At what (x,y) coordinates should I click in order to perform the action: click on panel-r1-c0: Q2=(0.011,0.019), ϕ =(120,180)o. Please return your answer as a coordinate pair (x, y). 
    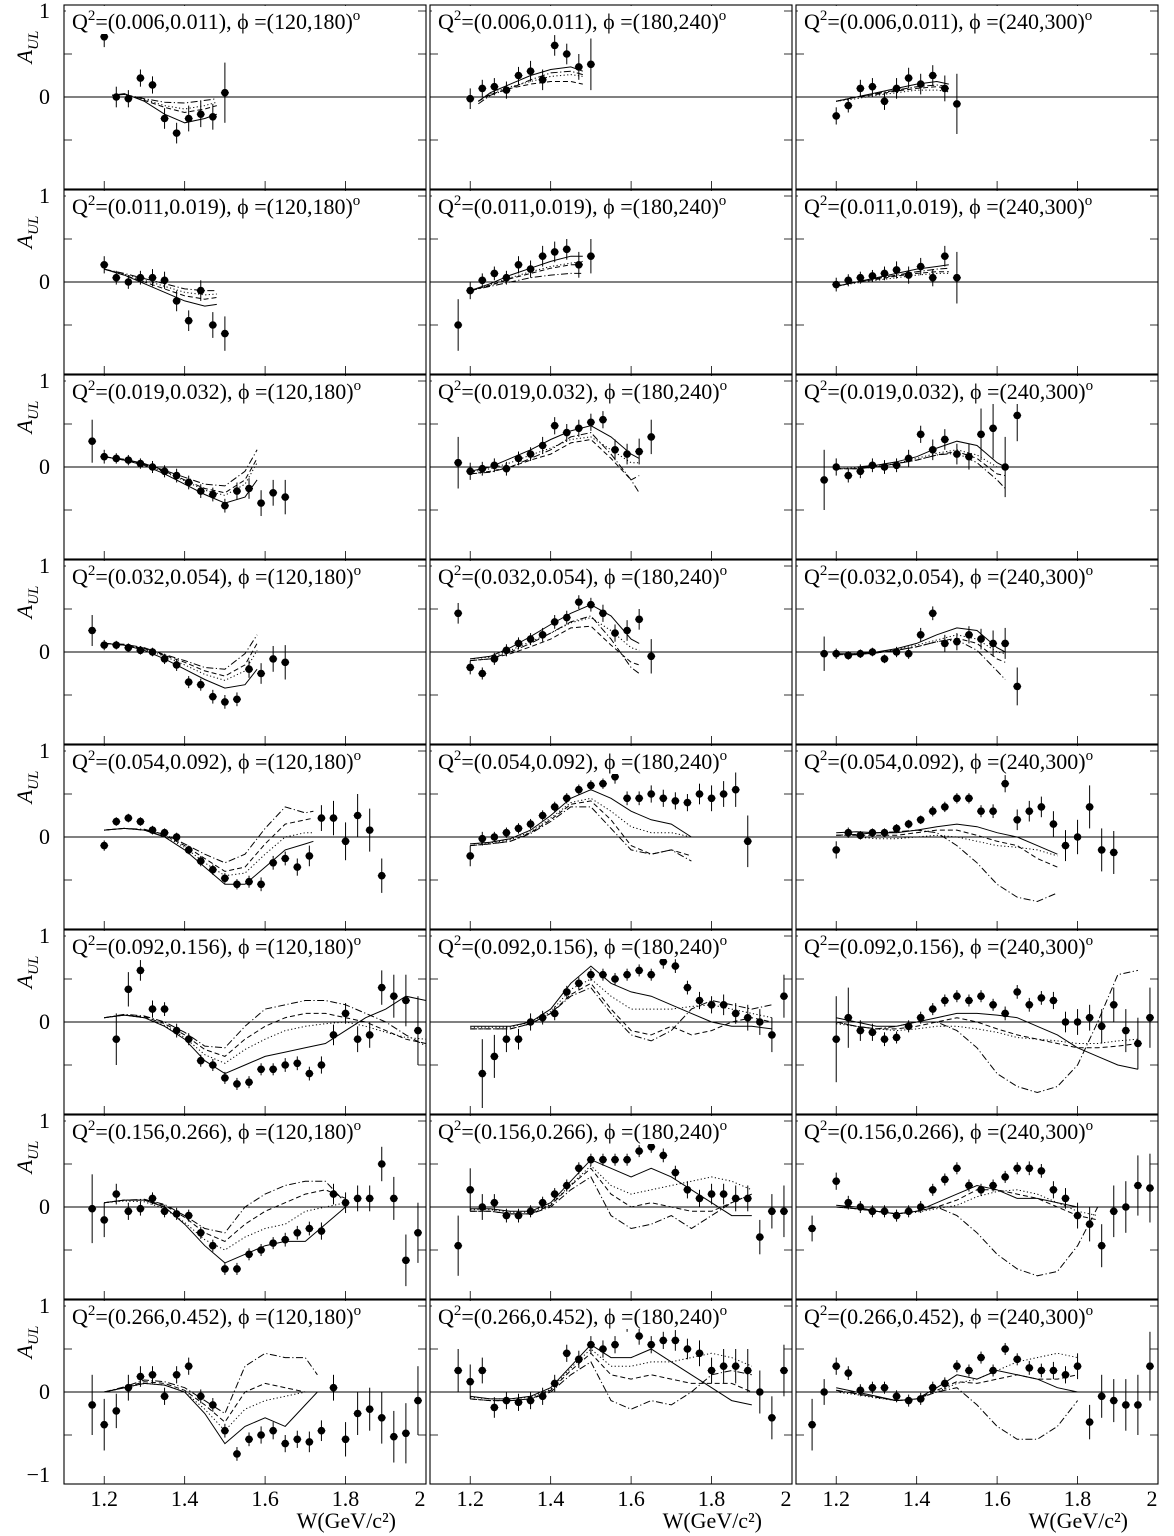
    Looking at the image, I should click on (245, 282).